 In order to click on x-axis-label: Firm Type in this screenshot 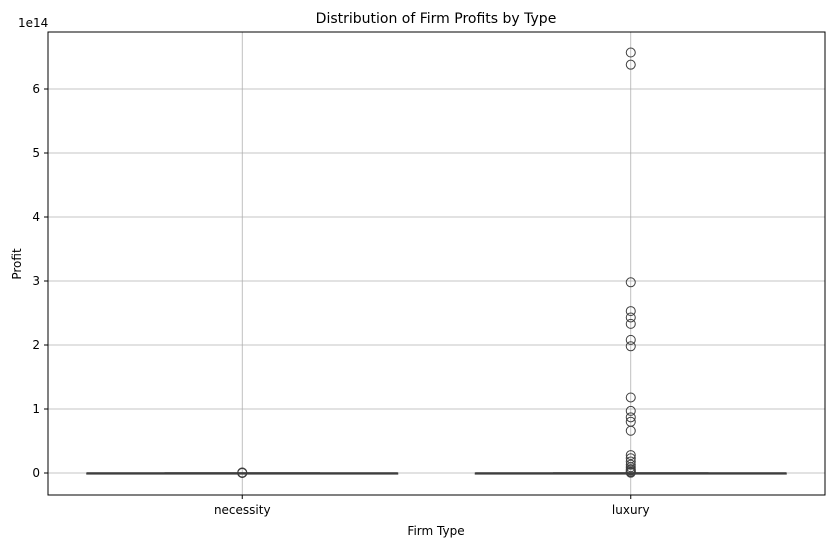, I will do `click(435, 531)`.